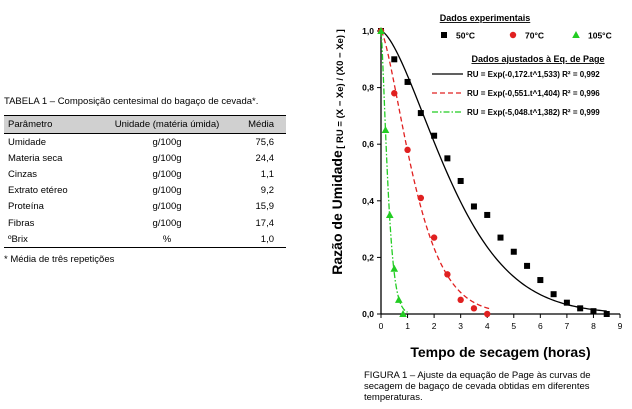  What do you see at coordinates (513, 326) in the screenshot?
I see `x-tick-label: 5` at bounding box center [513, 326].